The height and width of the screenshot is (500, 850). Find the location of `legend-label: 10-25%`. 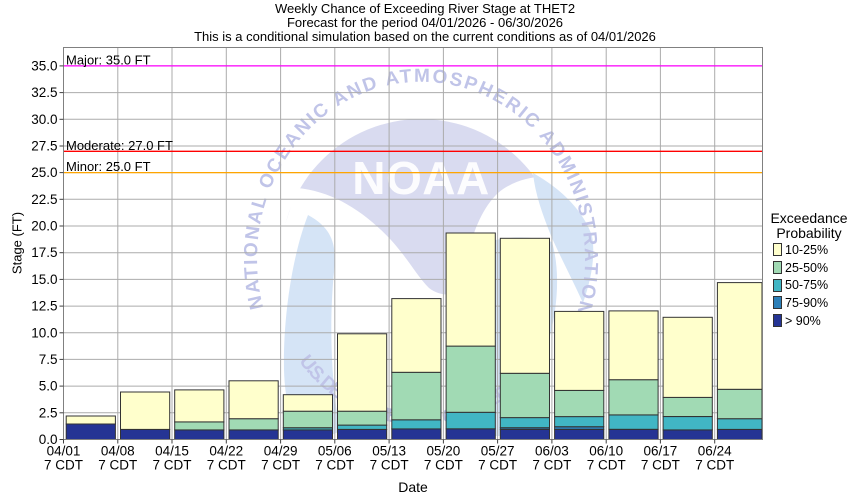

legend-label: 10-25% is located at coordinates (807, 249).